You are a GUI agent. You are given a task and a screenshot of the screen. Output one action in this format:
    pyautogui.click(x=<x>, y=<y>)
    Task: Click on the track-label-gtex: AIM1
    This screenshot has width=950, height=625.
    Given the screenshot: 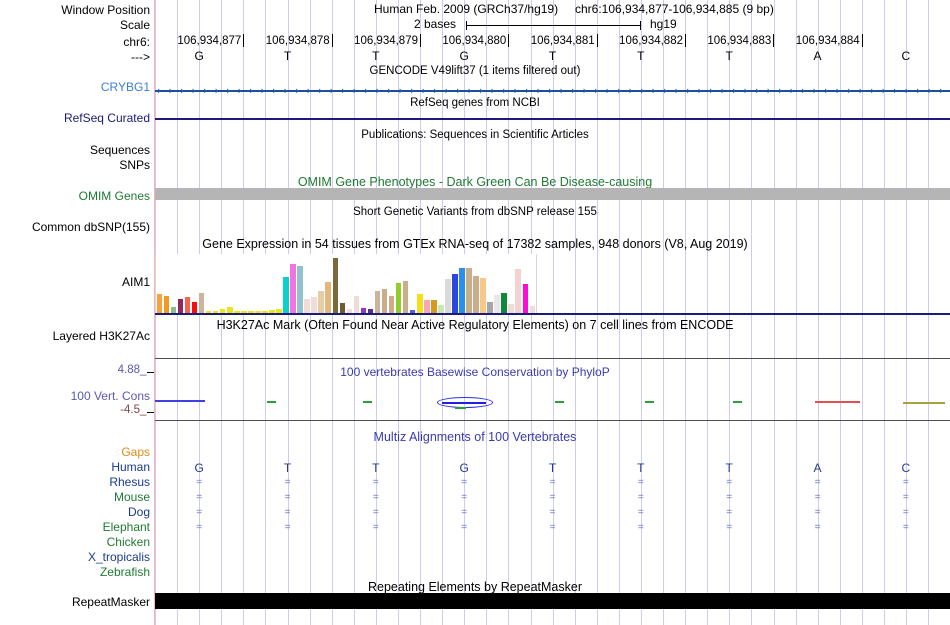 What is the action you would take?
    pyautogui.click(x=135, y=282)
    